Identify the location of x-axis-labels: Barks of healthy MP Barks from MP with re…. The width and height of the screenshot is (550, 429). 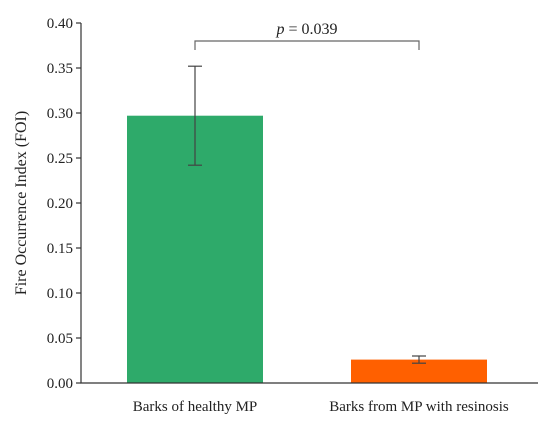
(321, 407).